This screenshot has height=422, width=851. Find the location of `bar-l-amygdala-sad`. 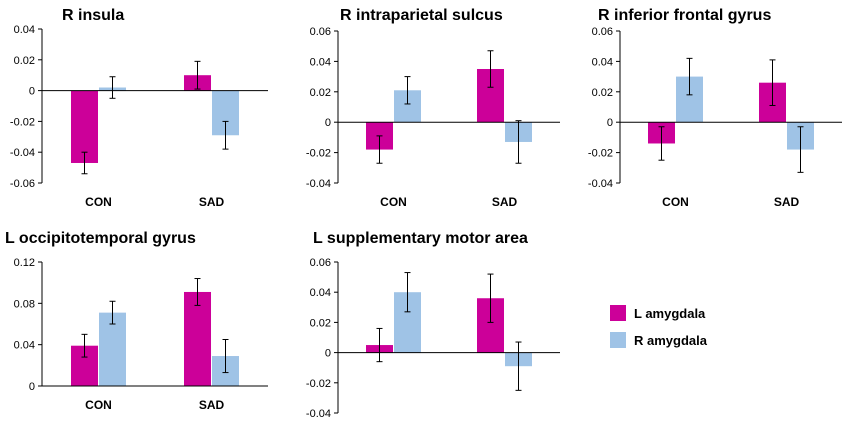

bar-l-amygdala-sad is located at coordinates (197, 338).